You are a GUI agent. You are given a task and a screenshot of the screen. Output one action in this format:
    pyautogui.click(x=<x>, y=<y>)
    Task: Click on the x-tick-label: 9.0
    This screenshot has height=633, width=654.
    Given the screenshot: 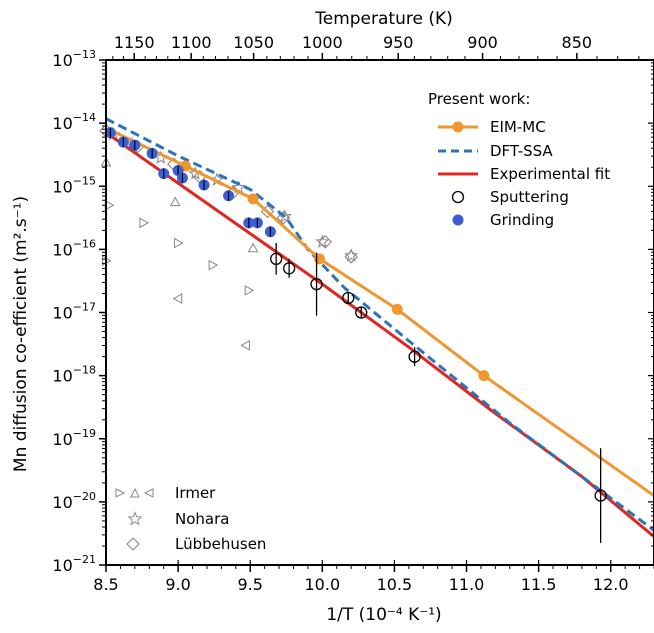 What is the action you would take?
    pyautogui.click(x=177, y=584)
    